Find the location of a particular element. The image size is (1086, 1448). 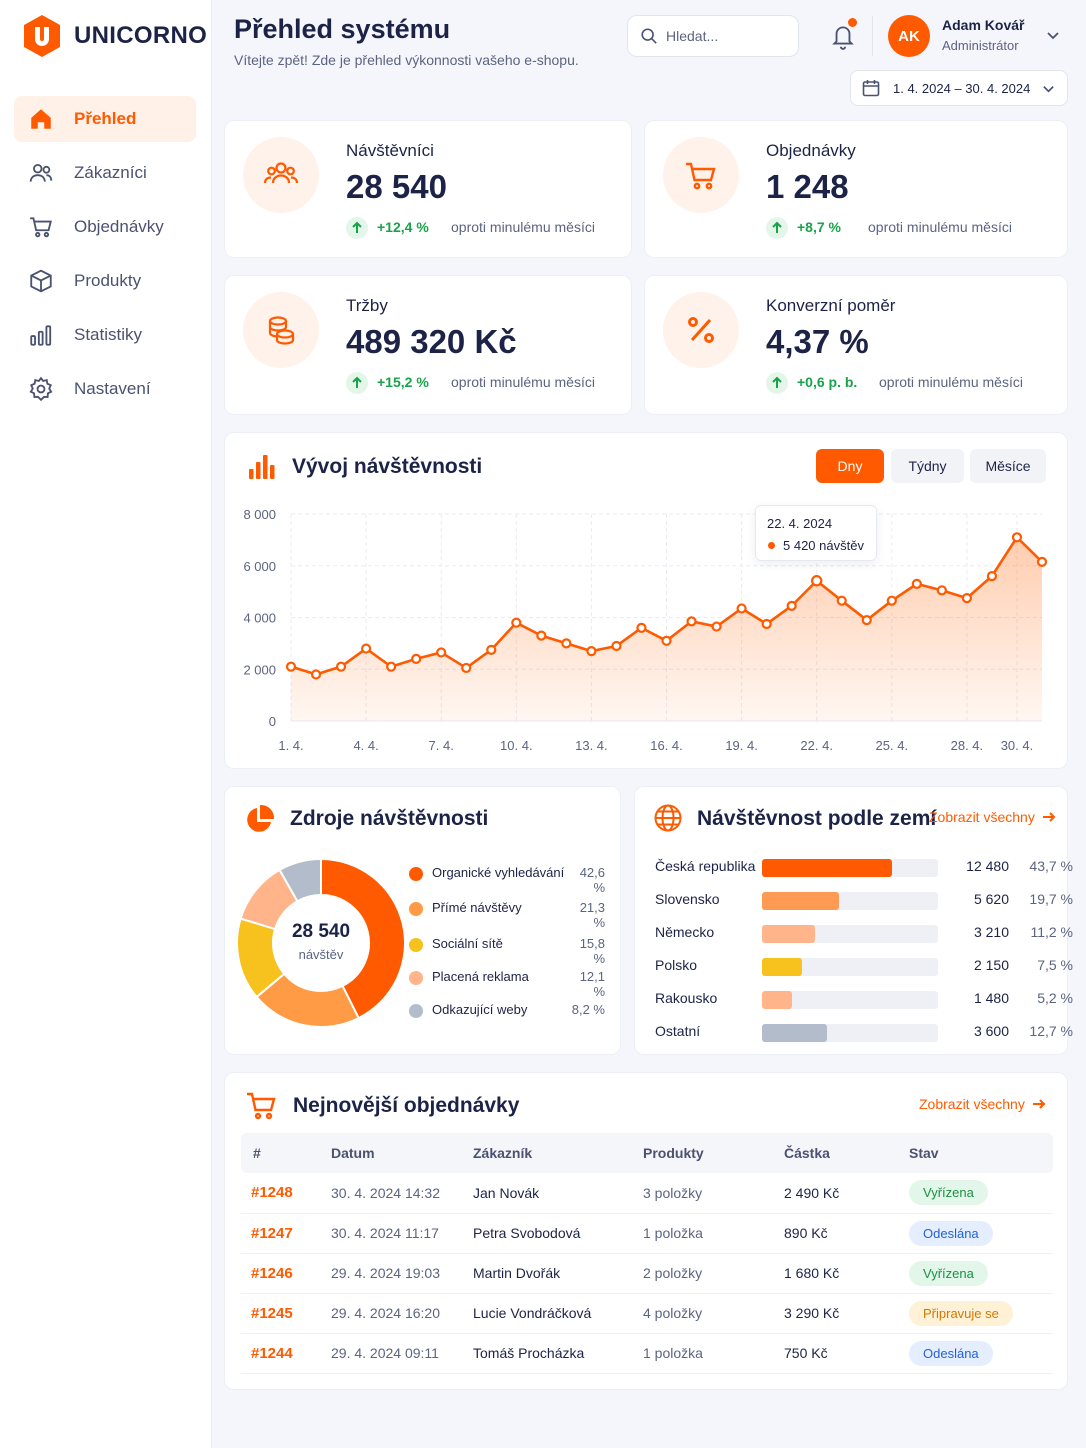

sidebar-item-nastaveni: Nastavení is located at coordinates (105, 389).